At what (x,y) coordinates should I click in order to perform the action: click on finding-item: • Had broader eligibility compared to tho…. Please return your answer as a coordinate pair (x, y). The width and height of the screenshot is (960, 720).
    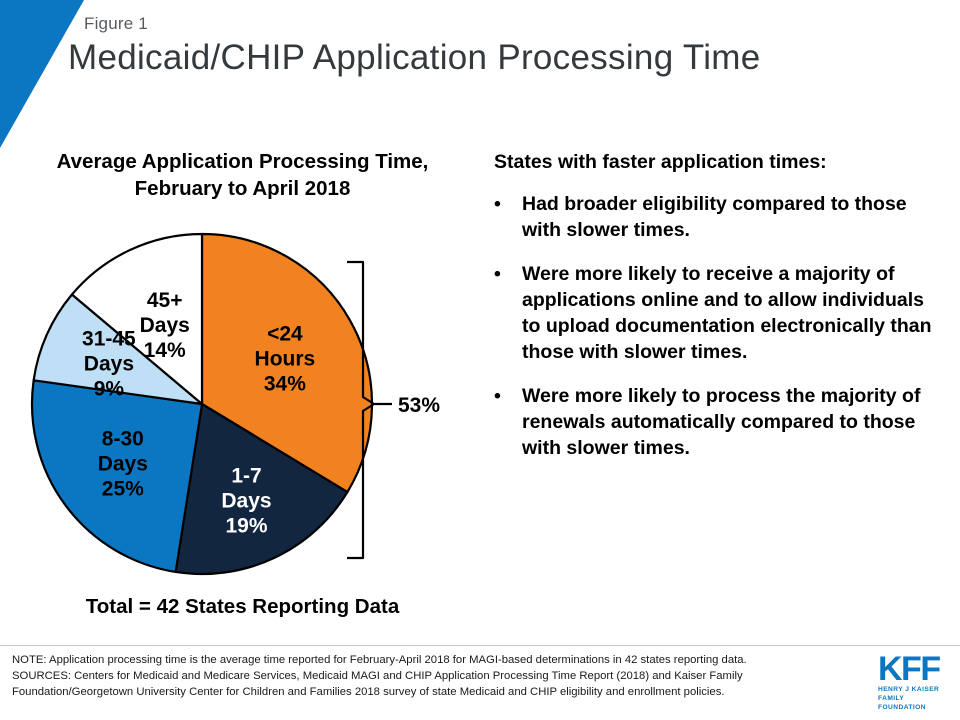
    Looking at the image, I should click on (720, 218).